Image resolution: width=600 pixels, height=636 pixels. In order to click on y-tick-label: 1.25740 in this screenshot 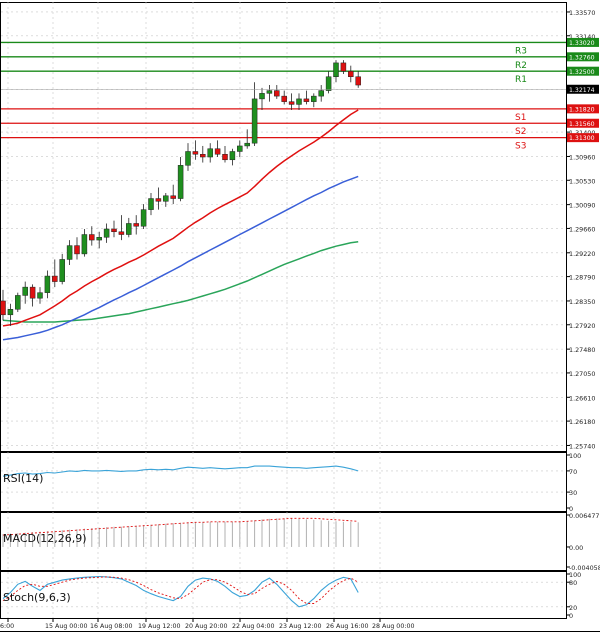, I will do `click(582, 446)`.